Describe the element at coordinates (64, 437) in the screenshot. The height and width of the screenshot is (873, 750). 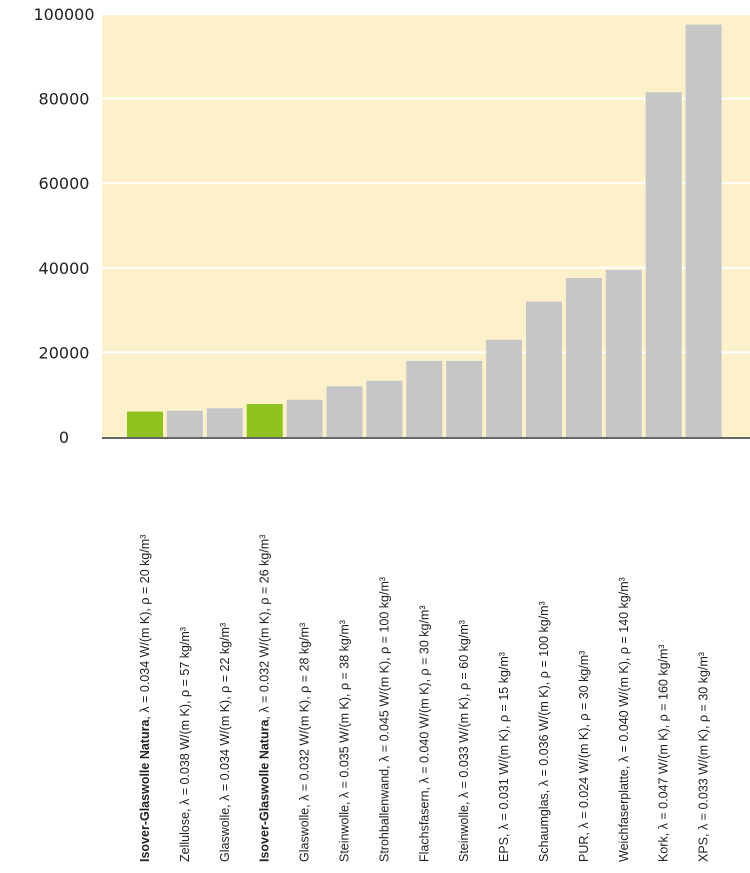
I see `y-tick-label: 0` at that location.